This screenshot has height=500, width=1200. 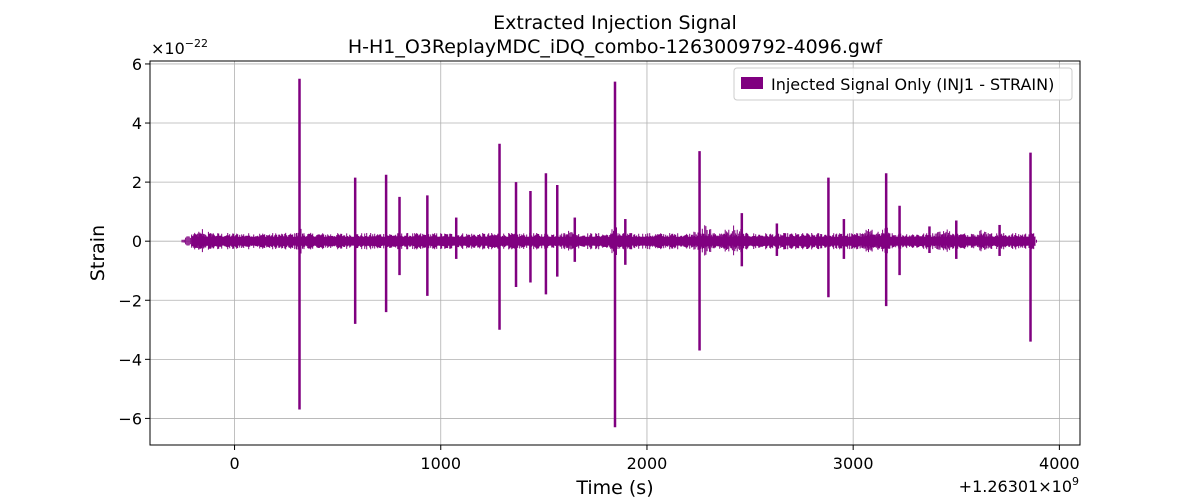 I want to click on legend-swatch, so click(x=752, y=83).